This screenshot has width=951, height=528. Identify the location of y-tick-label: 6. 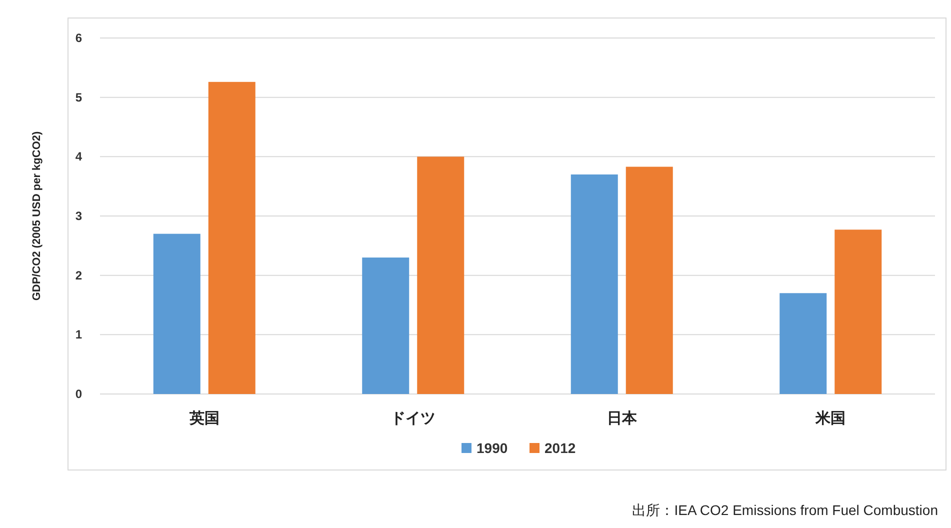
(78, 38).